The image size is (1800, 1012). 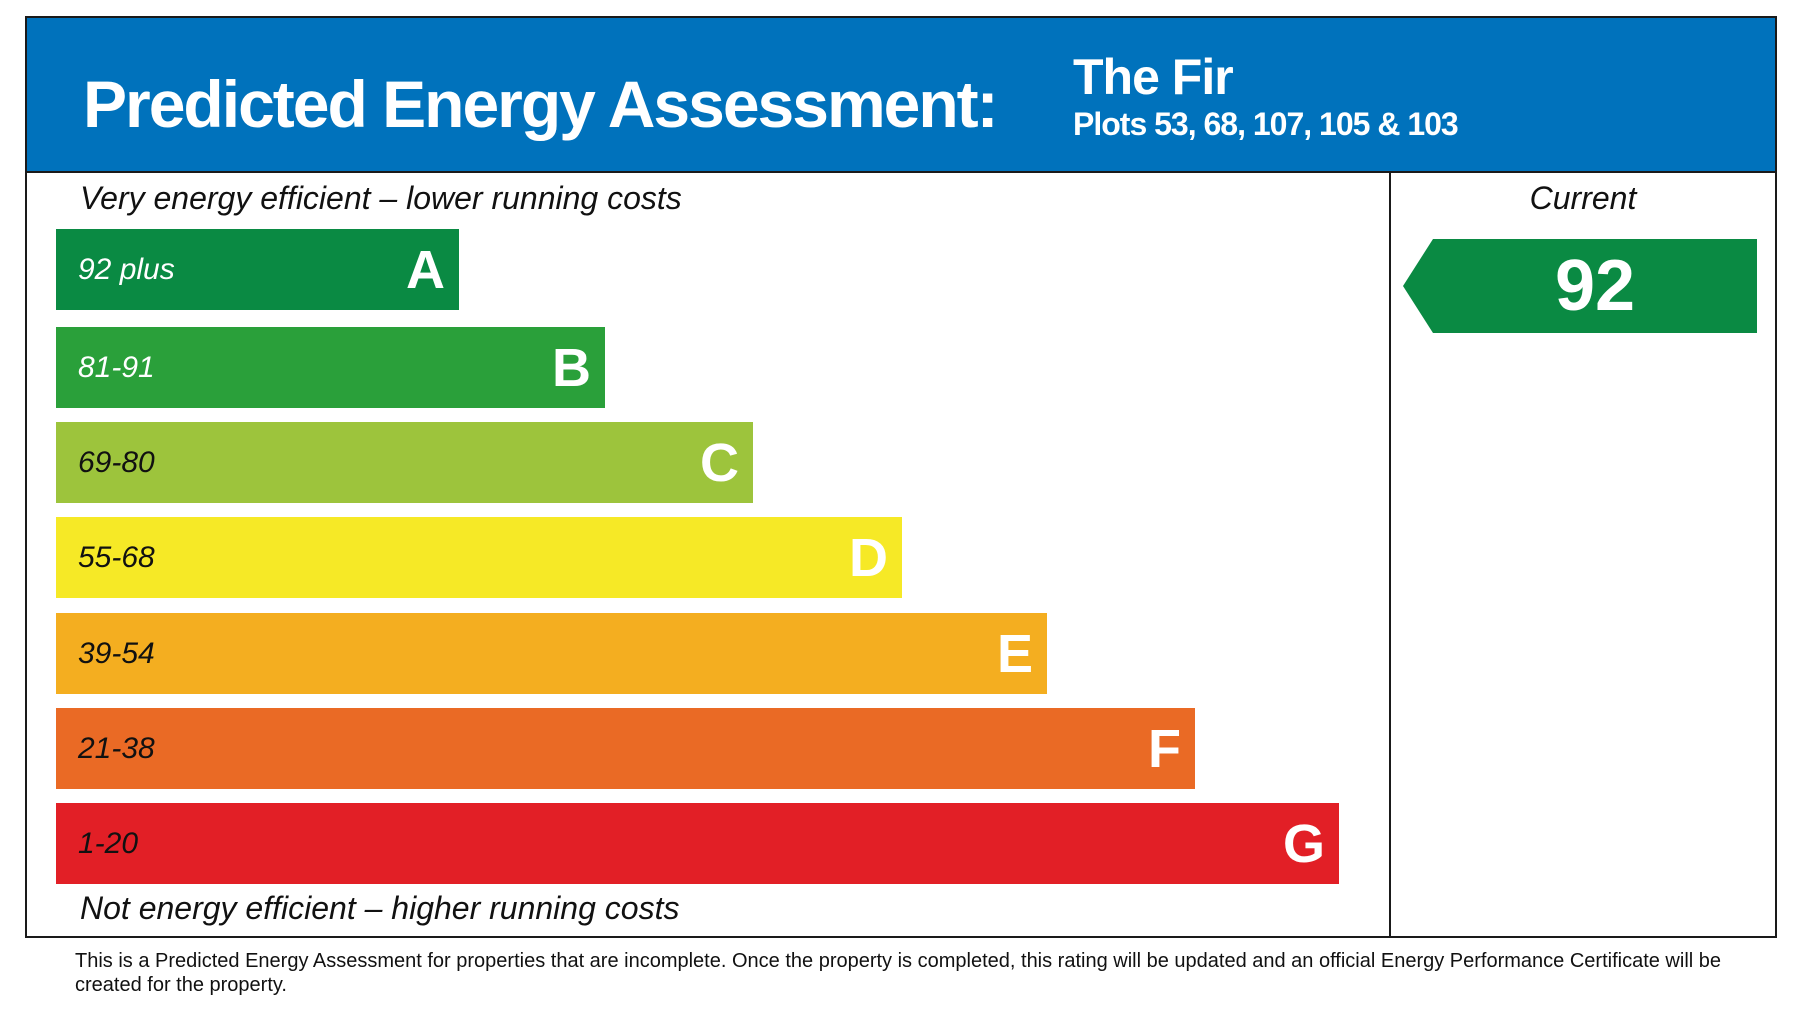 I want to click on band-range: 92 plus, so click(x=126, y=269).